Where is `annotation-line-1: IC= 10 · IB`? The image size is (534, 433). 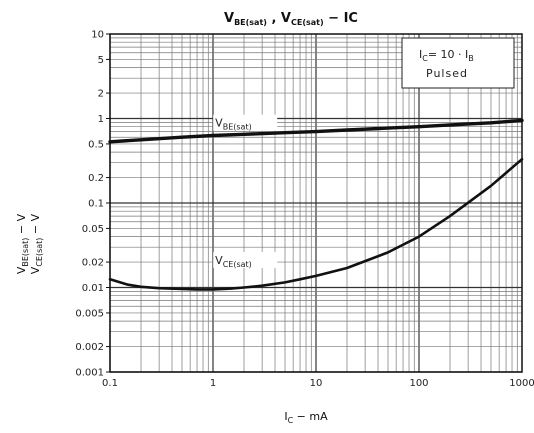 annotation-line-1: IC= 10 · IB is located at coordinates (446, 55).